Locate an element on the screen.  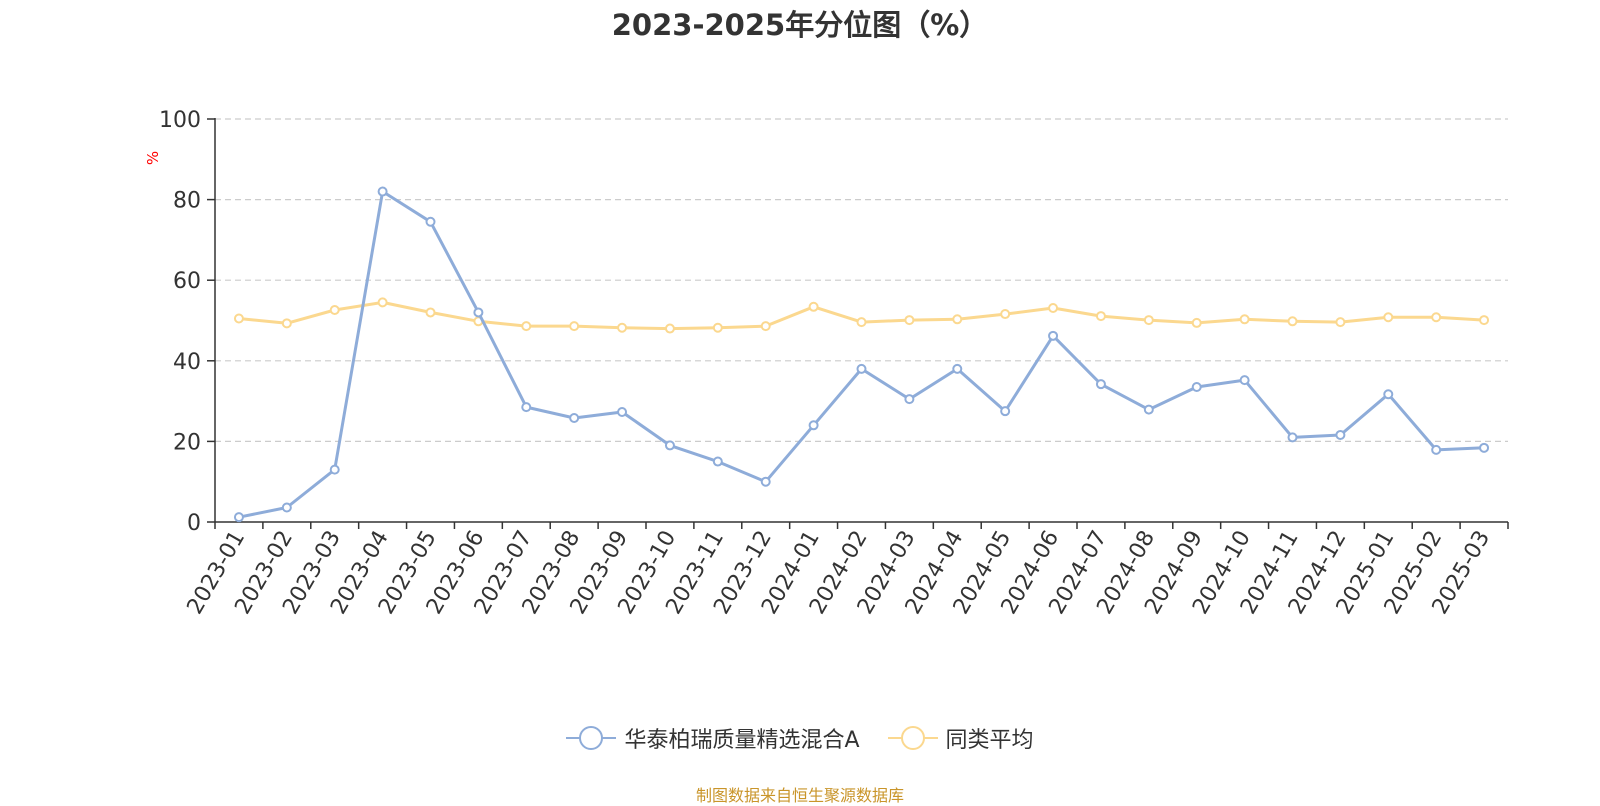
y-tick-label: 60 is located at coordinates (187, 281).